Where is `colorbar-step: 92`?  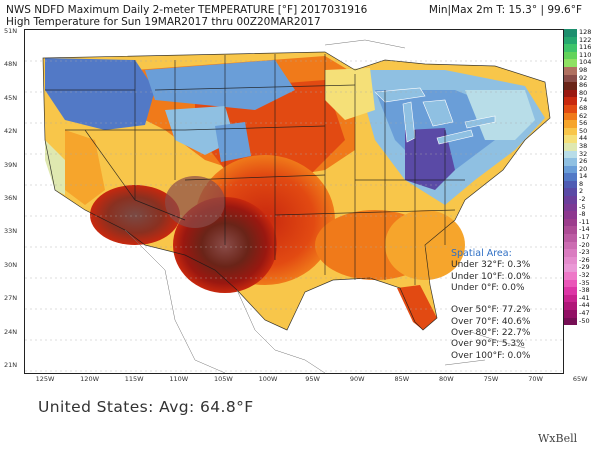 colorbar-step: 92 is located at coordinates (582, 78).